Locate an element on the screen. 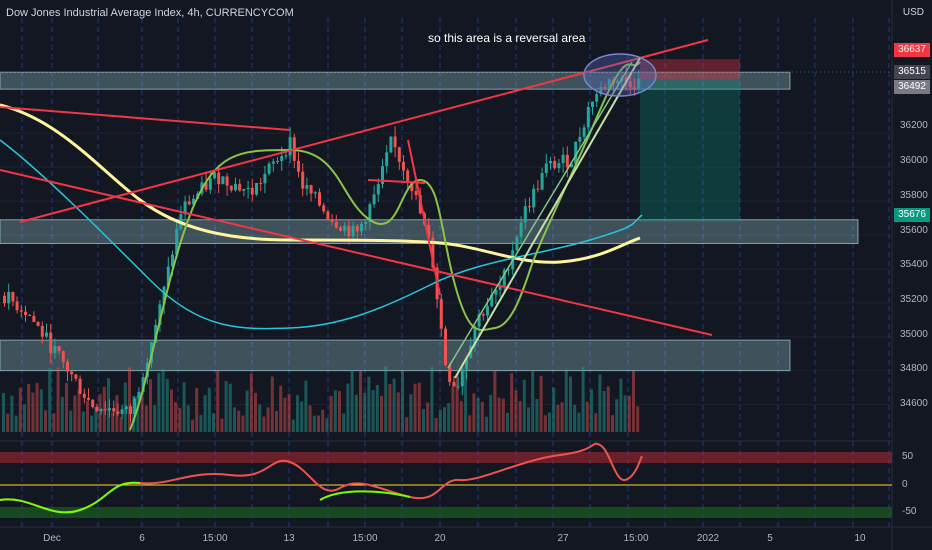  x-tick: Dec is located at coordinates (52, 538).